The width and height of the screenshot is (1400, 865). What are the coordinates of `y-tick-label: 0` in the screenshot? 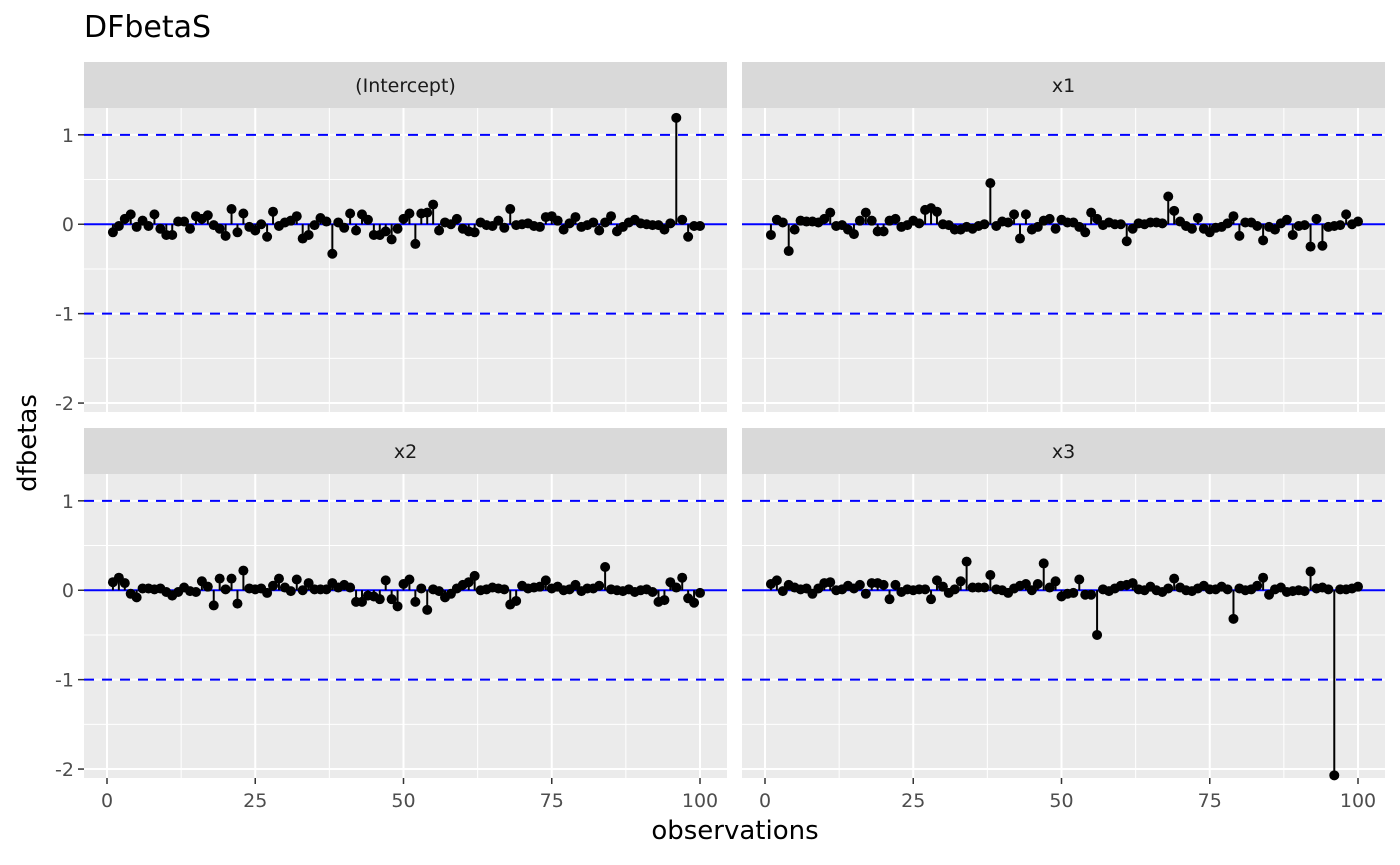 It's located at (68, 225).